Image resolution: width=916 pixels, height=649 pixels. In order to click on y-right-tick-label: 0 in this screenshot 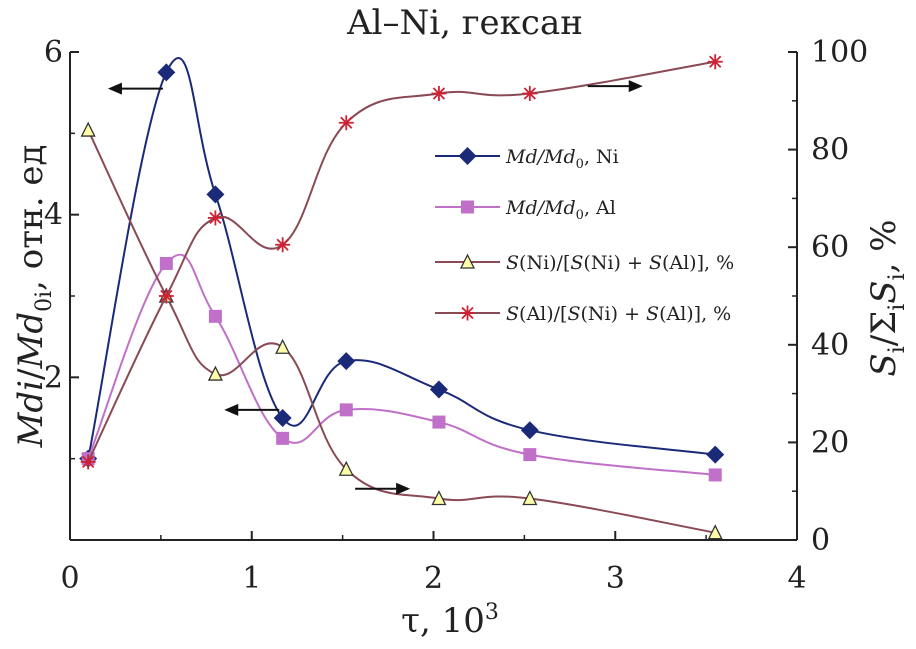, I will do `click(820, 540)`.